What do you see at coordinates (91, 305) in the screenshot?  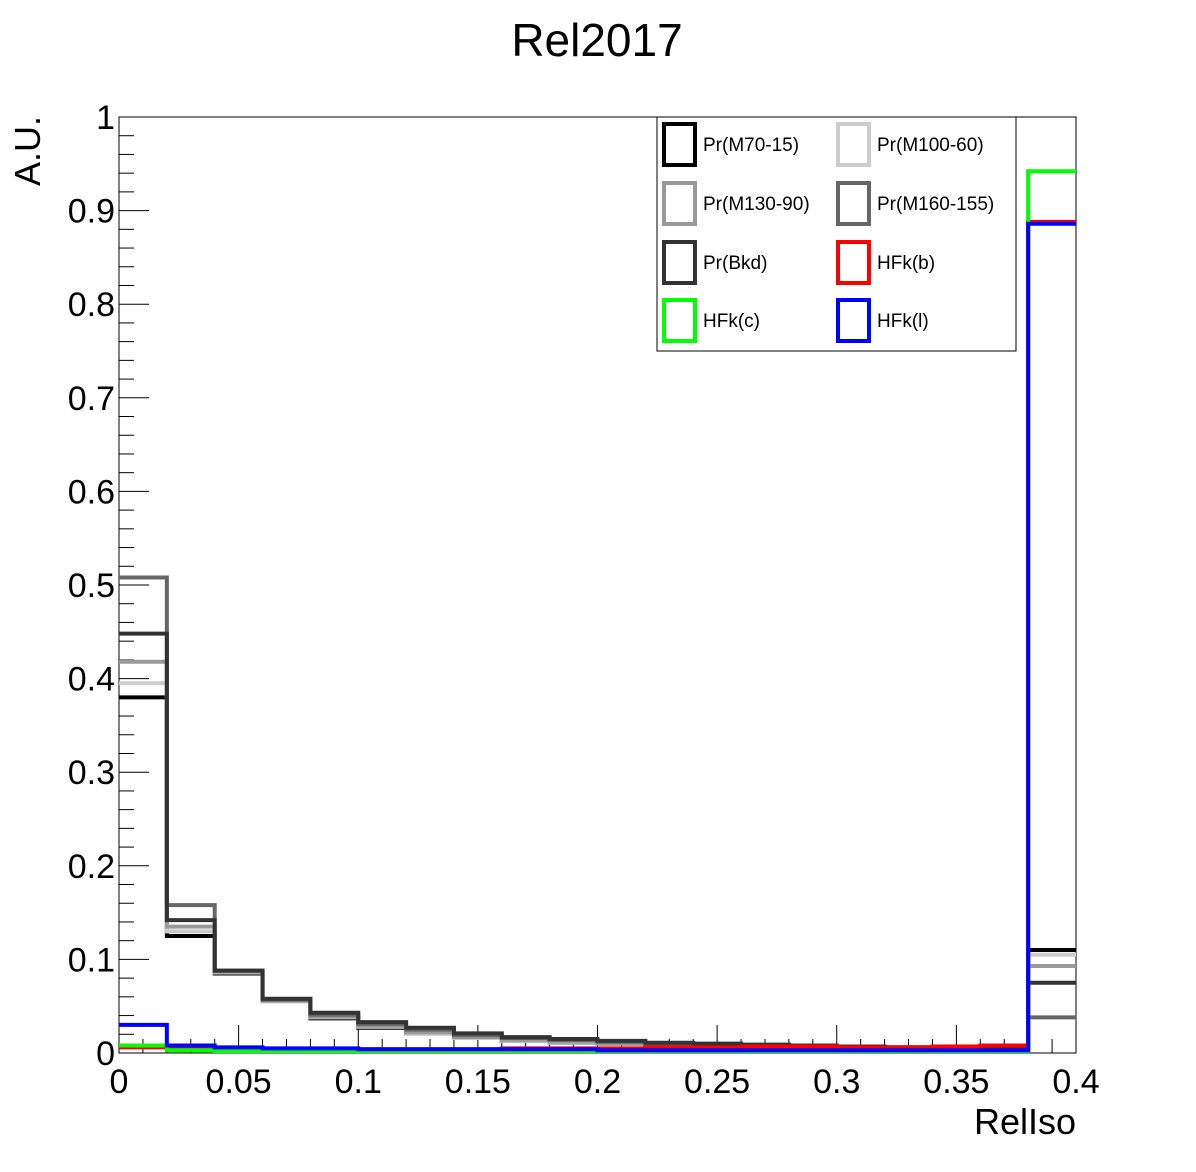 I see `y-tick-label: 0.8` at bounding box center [91, 305].